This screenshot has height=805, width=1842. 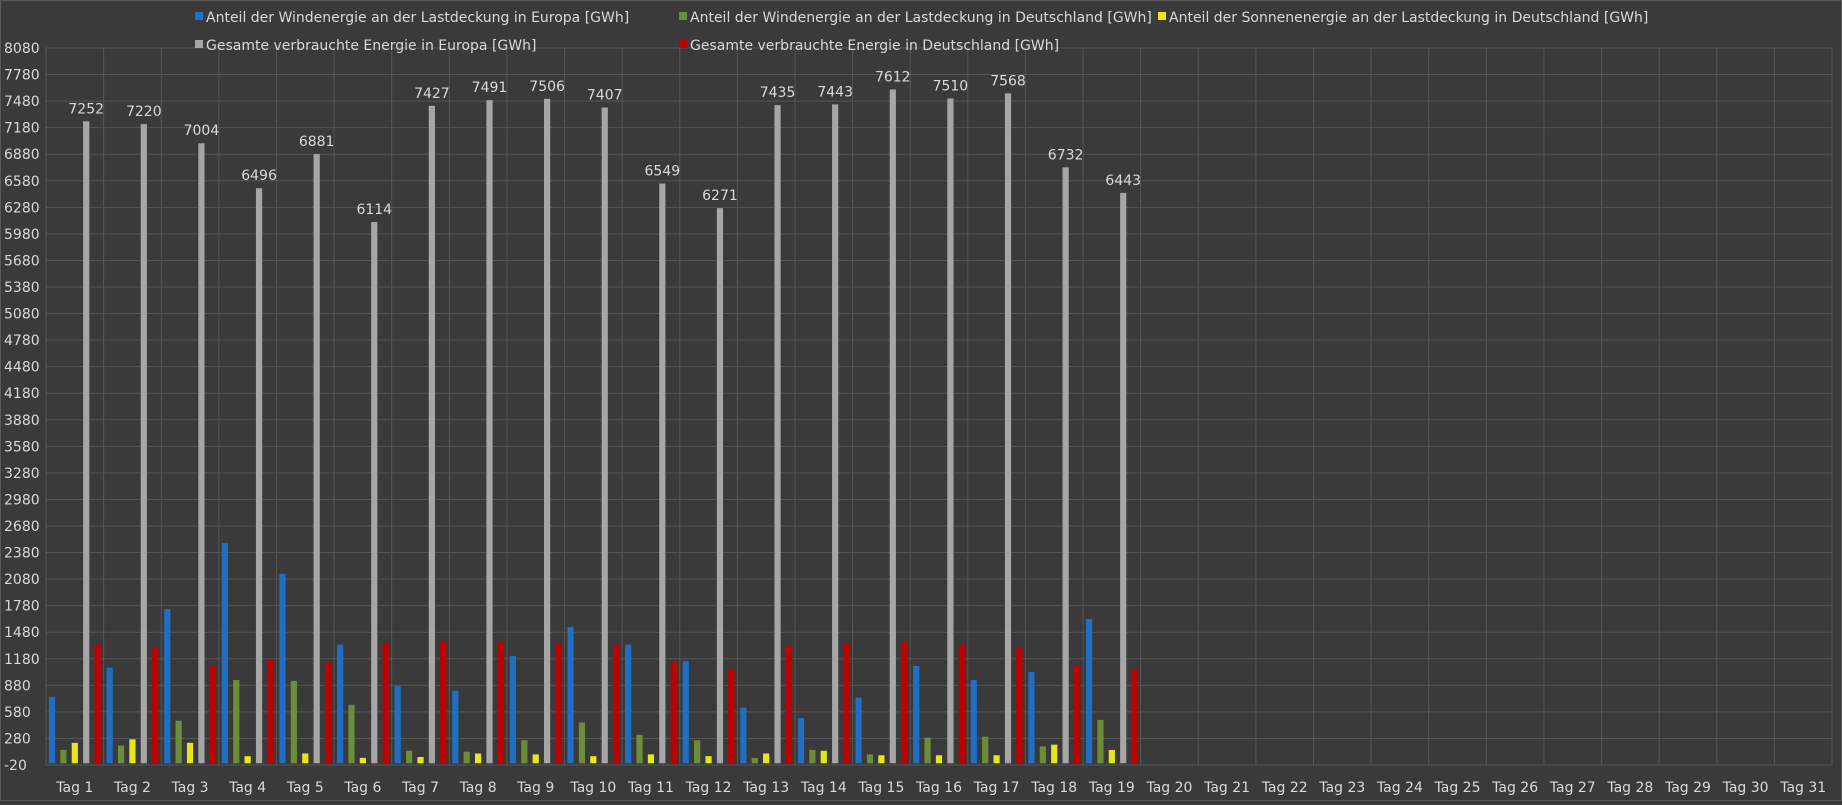 I want to click on y-tick-label: 3280, so click(x=22, y=474).